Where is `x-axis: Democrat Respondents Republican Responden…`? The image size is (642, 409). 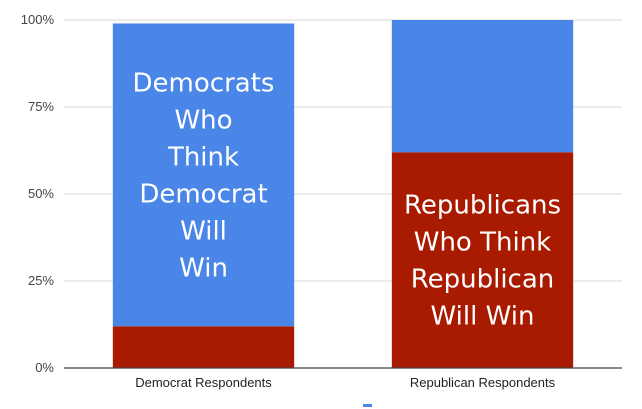 x-axis: Democrat Respondents Republican Responden… is located at coordinates (345, 382).